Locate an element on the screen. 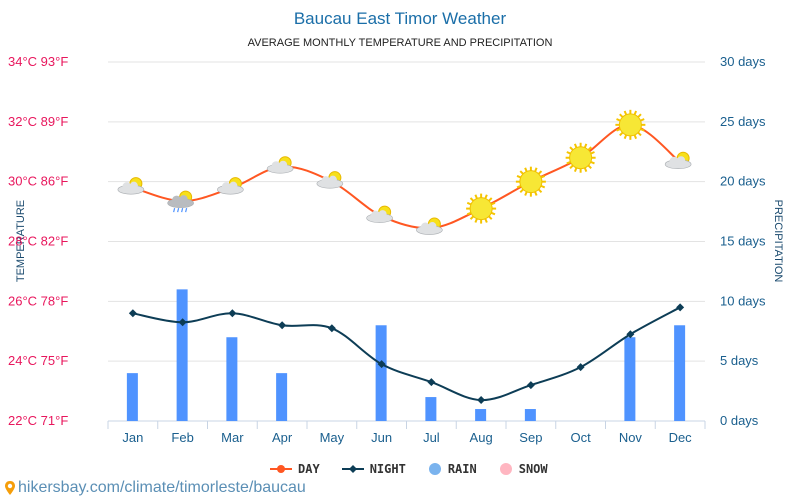 Image resolution: width=800 pixels, height=500 pixels. day-line-icon is located at coordinates (281, 469).